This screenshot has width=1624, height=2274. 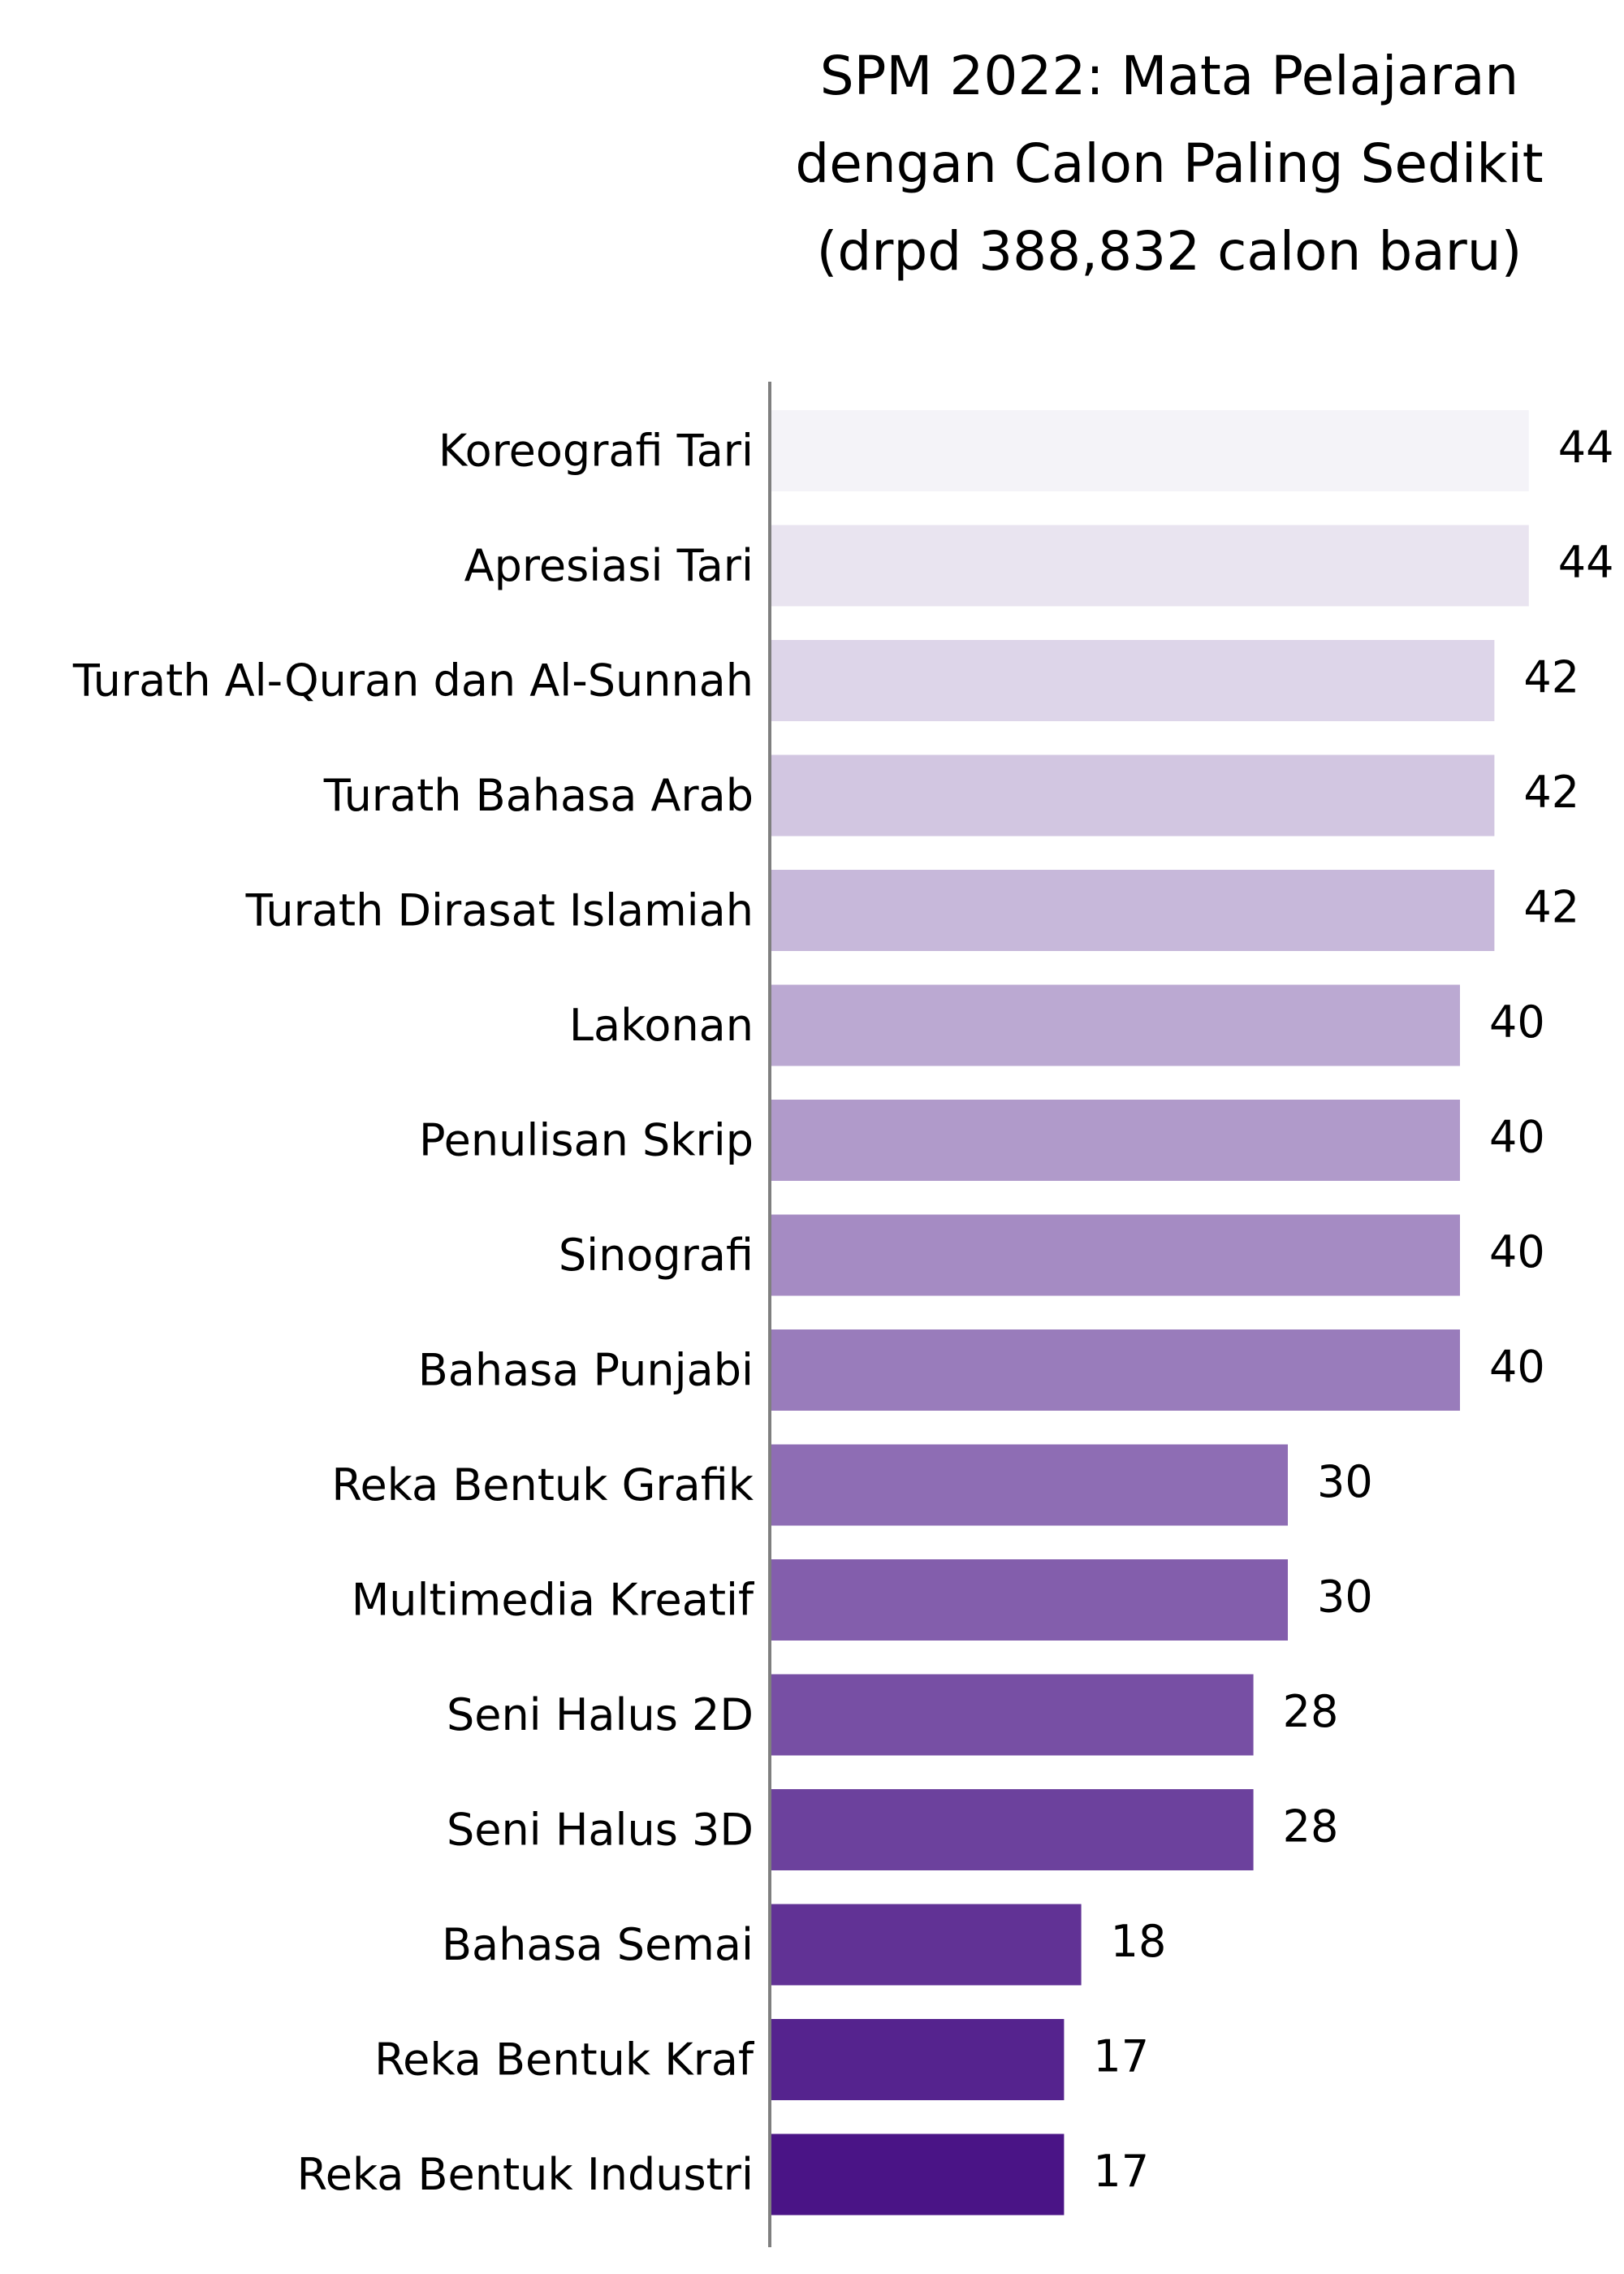 I want to click on category-label: Multimedia Kreatif, so click(x=553, y=1601).